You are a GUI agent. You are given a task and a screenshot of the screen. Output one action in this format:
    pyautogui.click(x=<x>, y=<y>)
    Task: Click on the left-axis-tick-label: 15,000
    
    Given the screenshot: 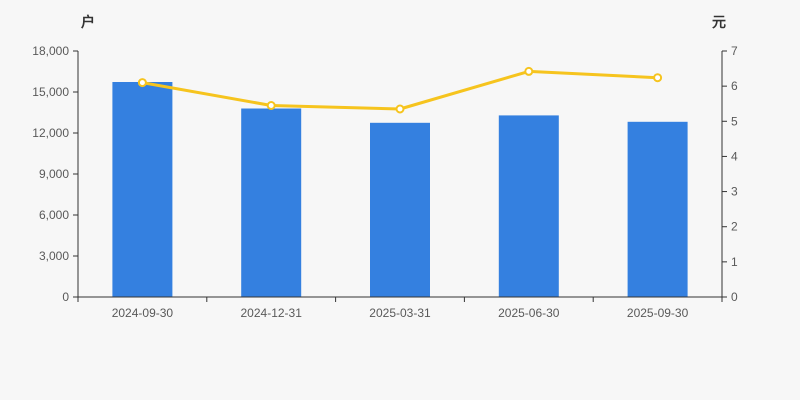 What is the action you would take?
    pyautogui.click(x=50, y=92)
    